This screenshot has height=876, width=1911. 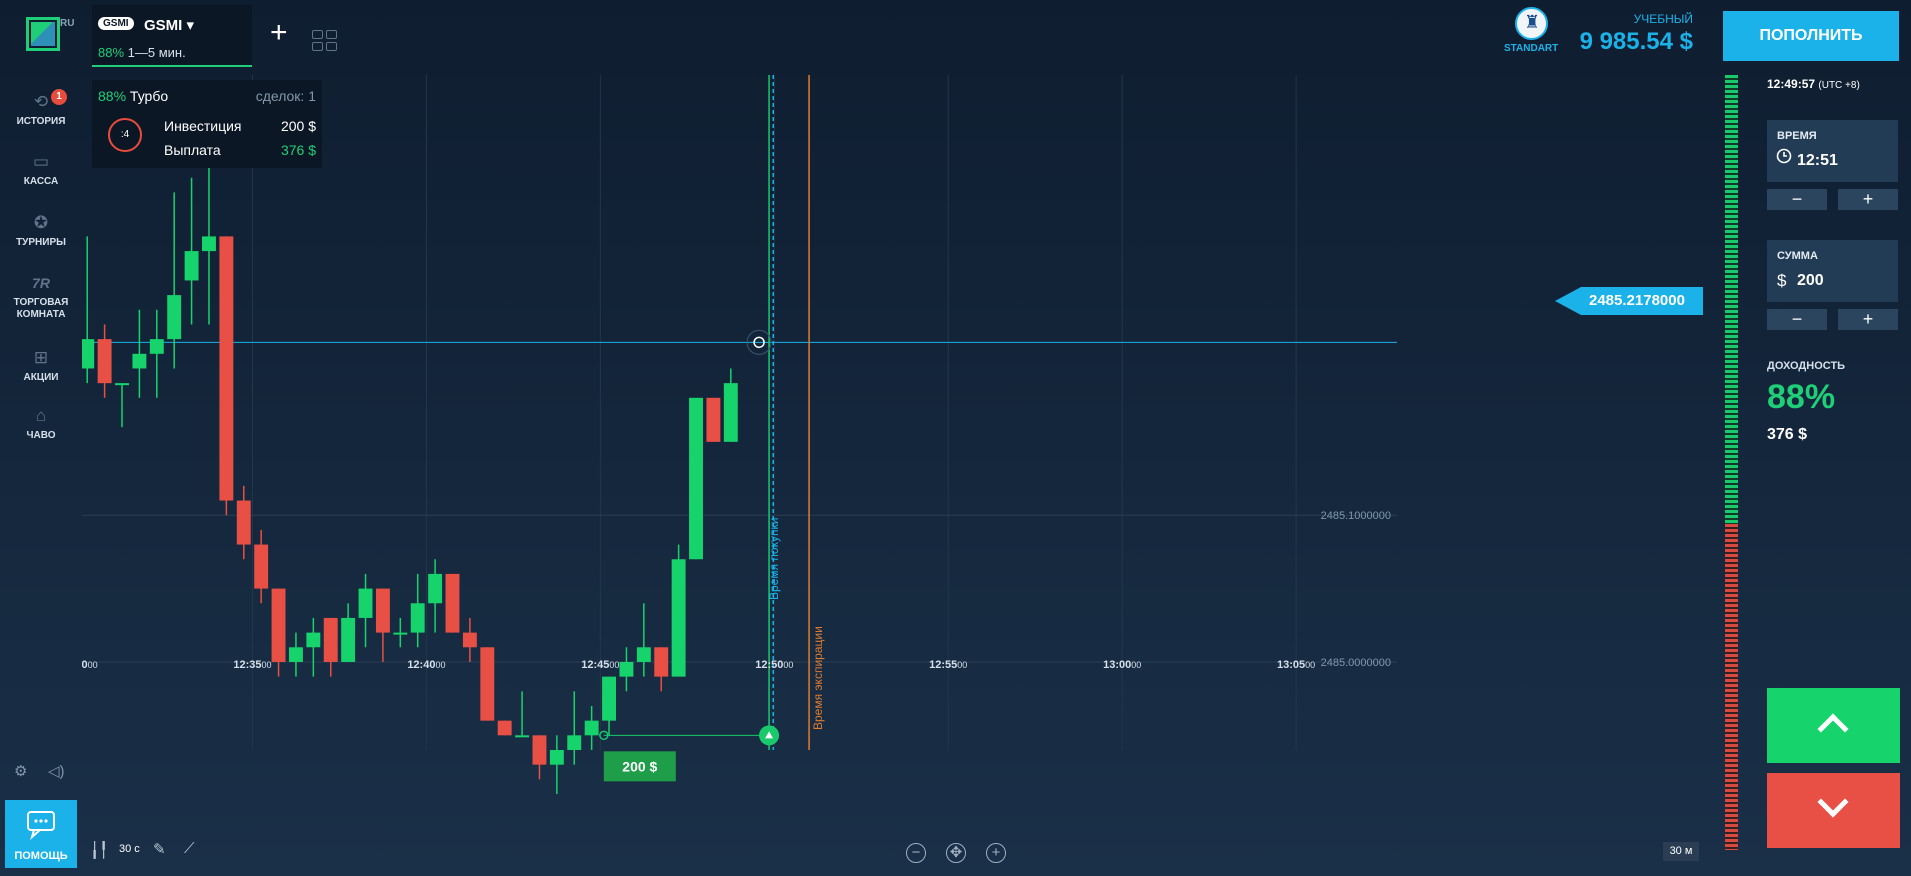 What do you see at coordinates (1839, 85) in the screenshot?
I see `clock-timezone: (UTC +8)` at bounding box center [1839, 85].